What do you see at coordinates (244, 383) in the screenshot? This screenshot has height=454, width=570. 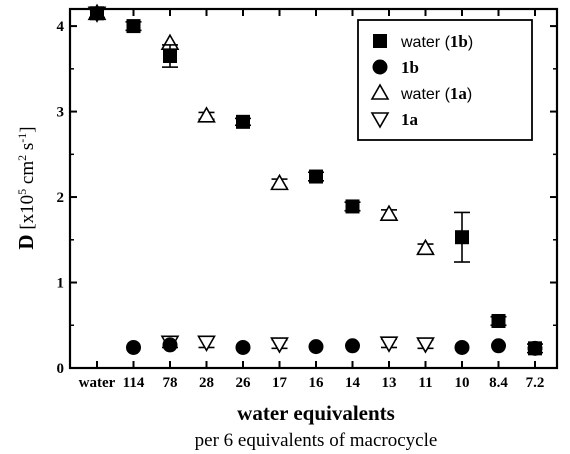 I see `x-tick-label: 26` at bounding box center [244, 383].